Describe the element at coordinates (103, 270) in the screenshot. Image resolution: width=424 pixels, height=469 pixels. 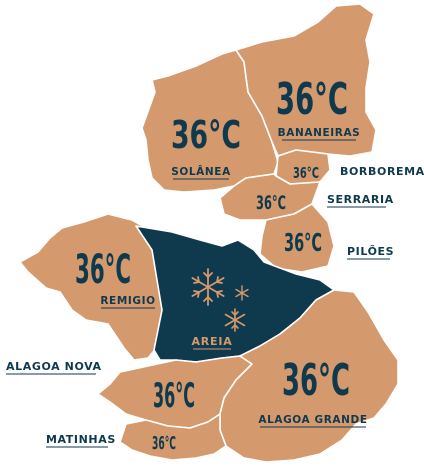
I see `remigio-temp: 36°C` at that location.